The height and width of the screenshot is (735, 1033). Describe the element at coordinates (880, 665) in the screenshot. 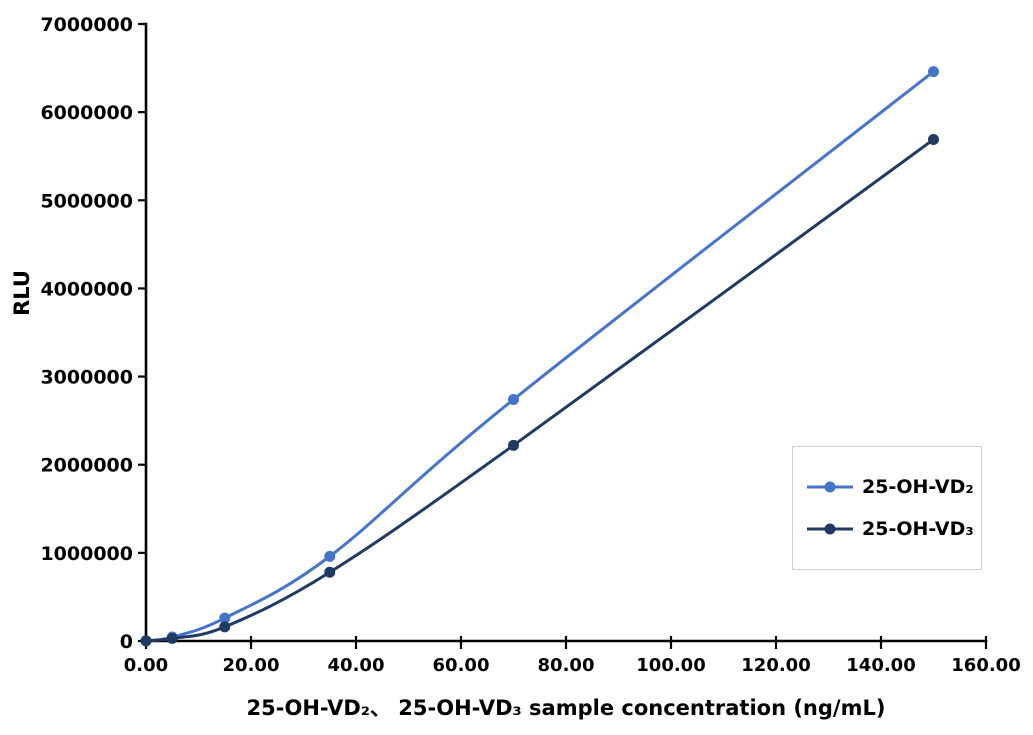

I see `x-tick-label: 140.00` at that location.